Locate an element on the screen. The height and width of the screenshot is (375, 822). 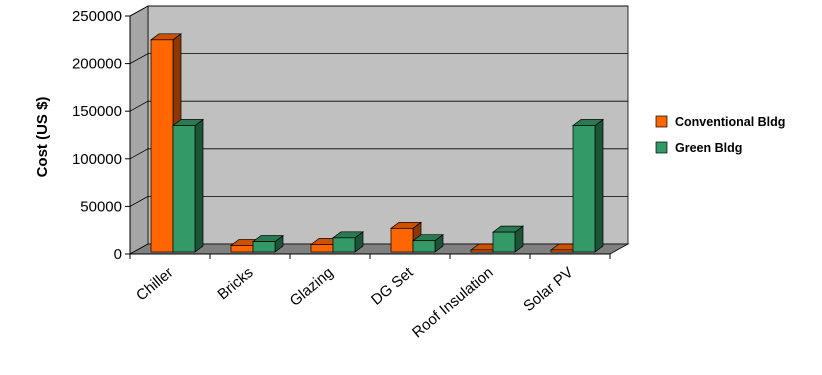
y-tick-label: 200000 is located at coordinates (97, 64).